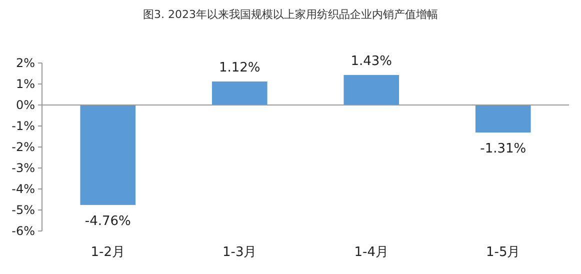 This screenshot has width=581, height=274. I want to click on x-tick-label: 1-3月, so click(239, 252).